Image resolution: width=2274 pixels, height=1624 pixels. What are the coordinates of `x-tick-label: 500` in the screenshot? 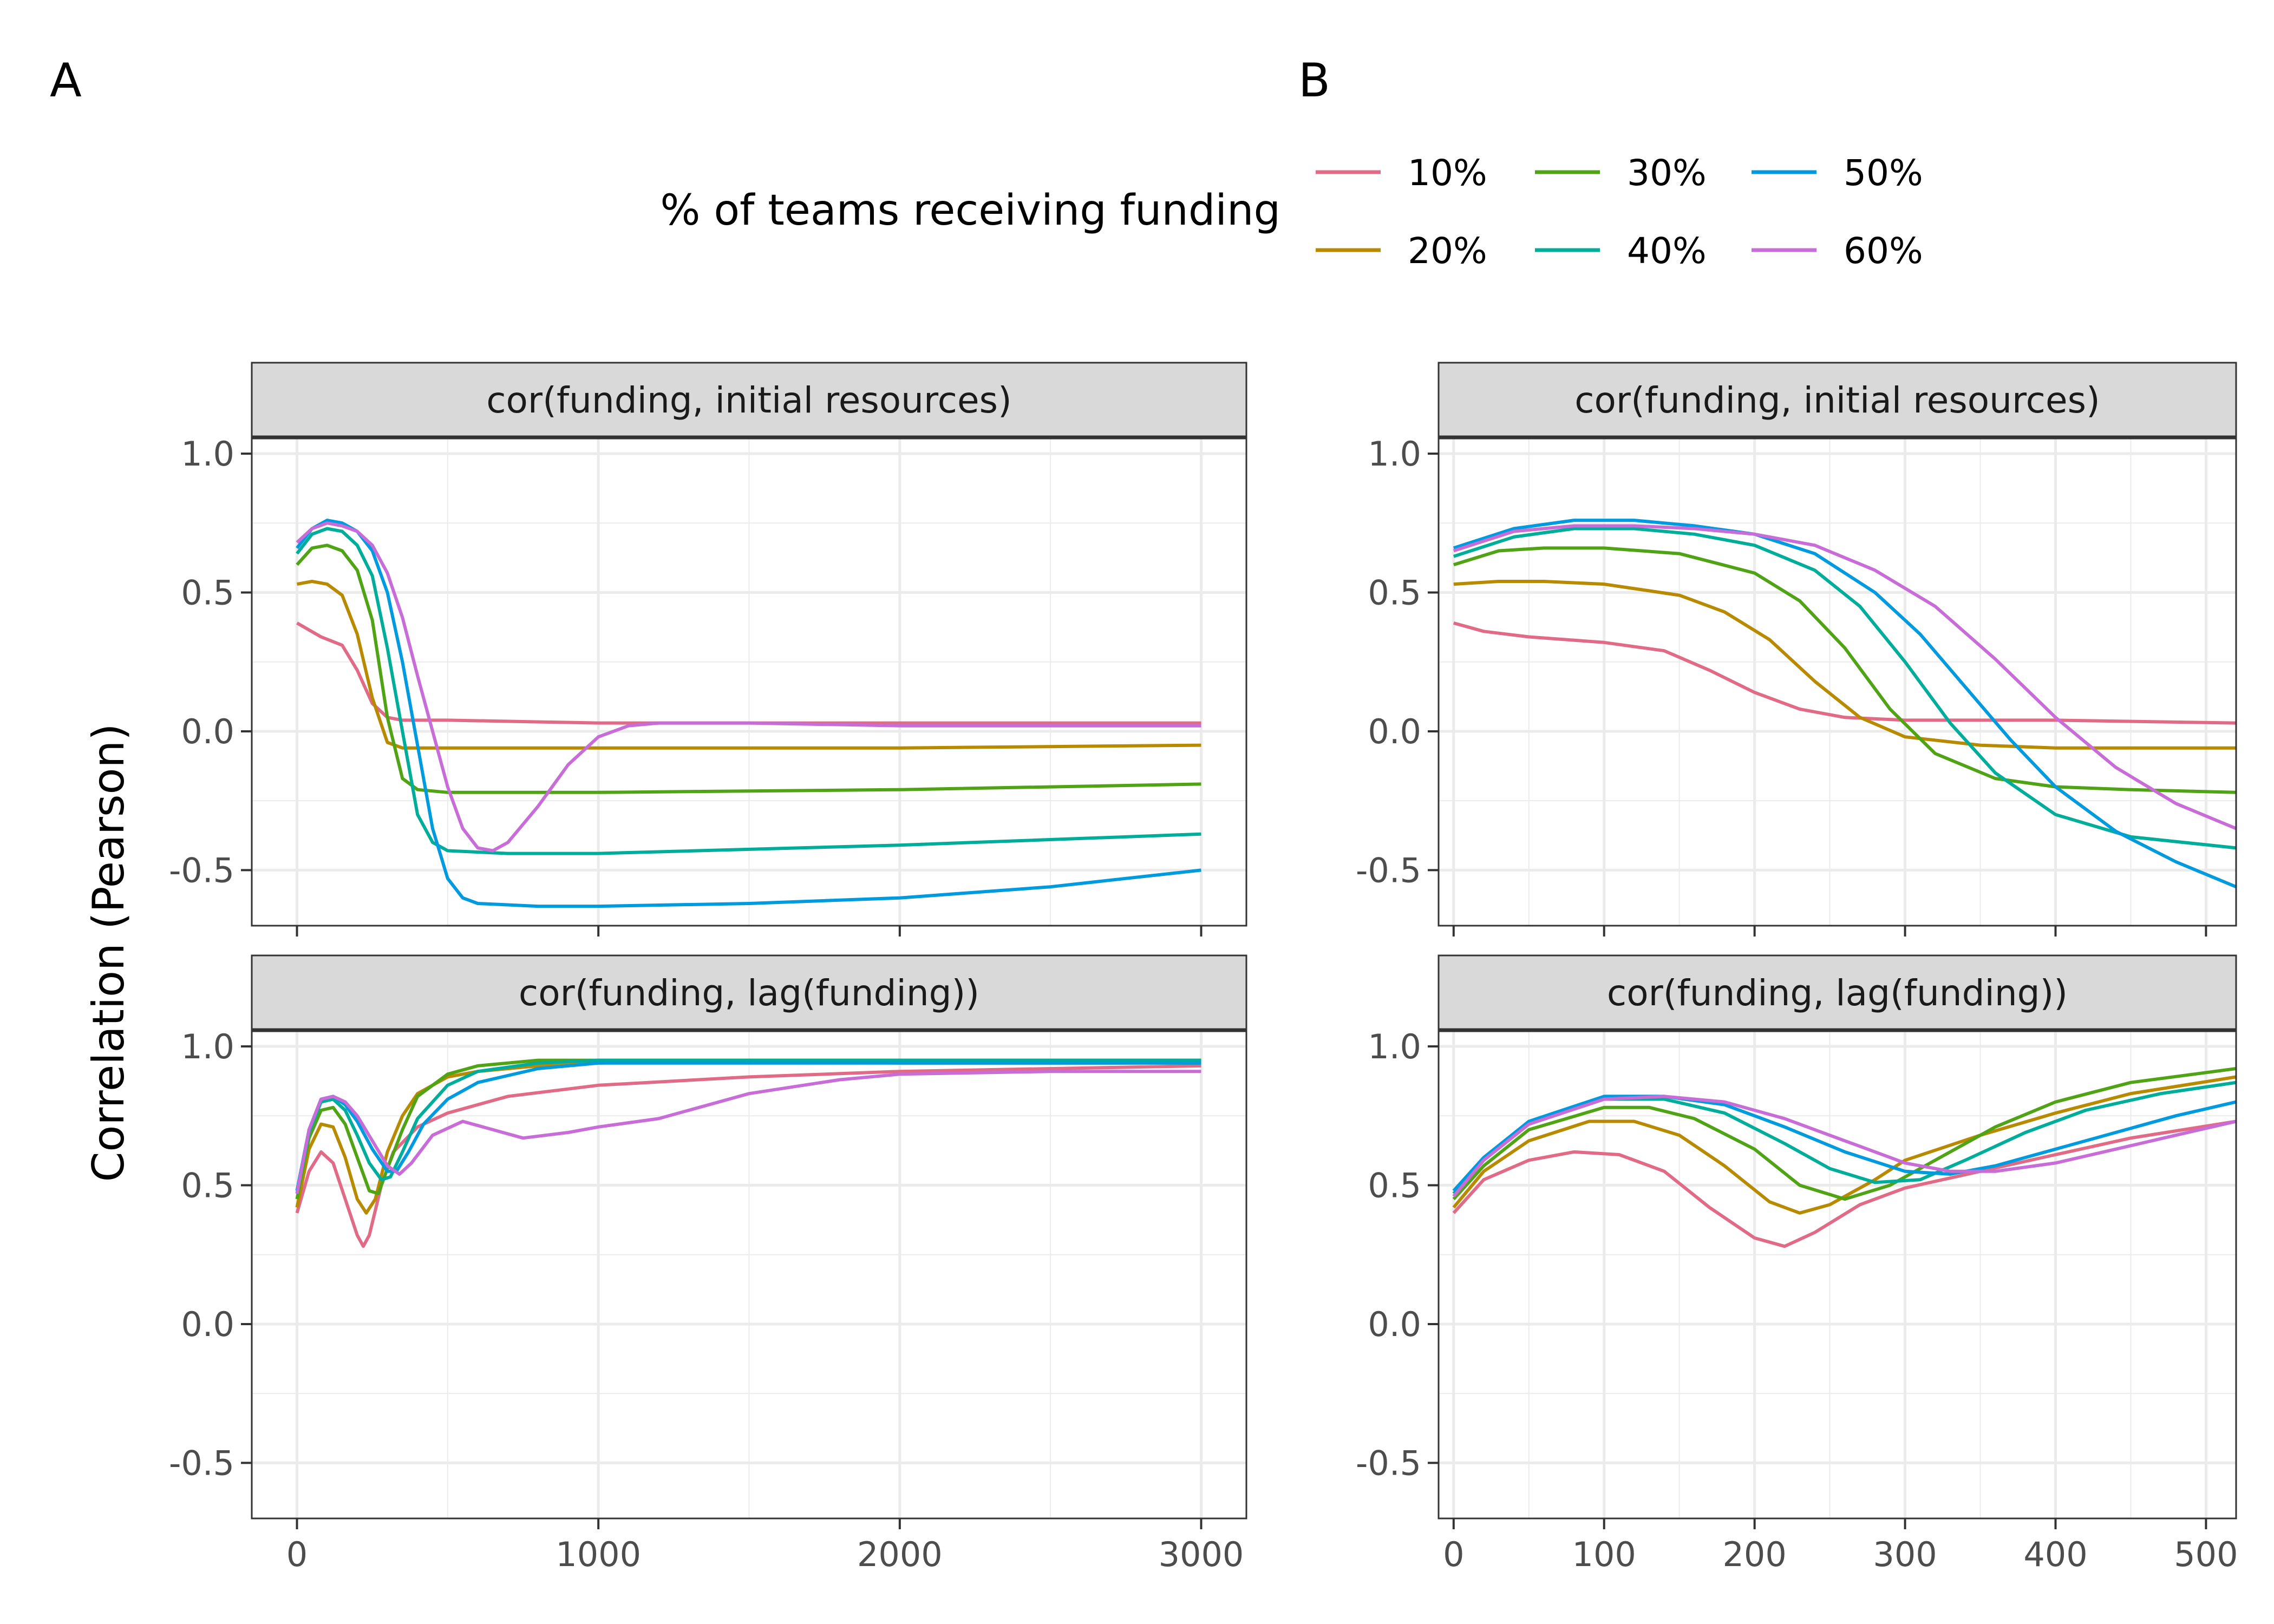 It's located at (2206, 1554).